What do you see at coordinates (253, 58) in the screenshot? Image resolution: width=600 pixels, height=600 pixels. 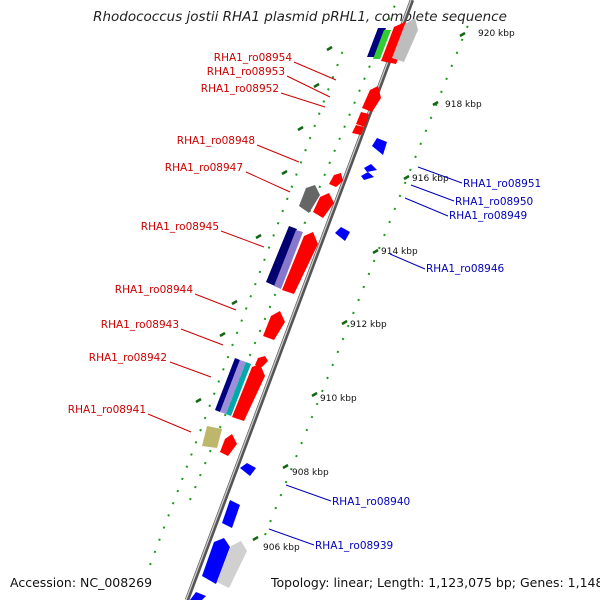 I see `gene-label-ro08954: RHA1_ro08954` at bounding box center [253, 58].